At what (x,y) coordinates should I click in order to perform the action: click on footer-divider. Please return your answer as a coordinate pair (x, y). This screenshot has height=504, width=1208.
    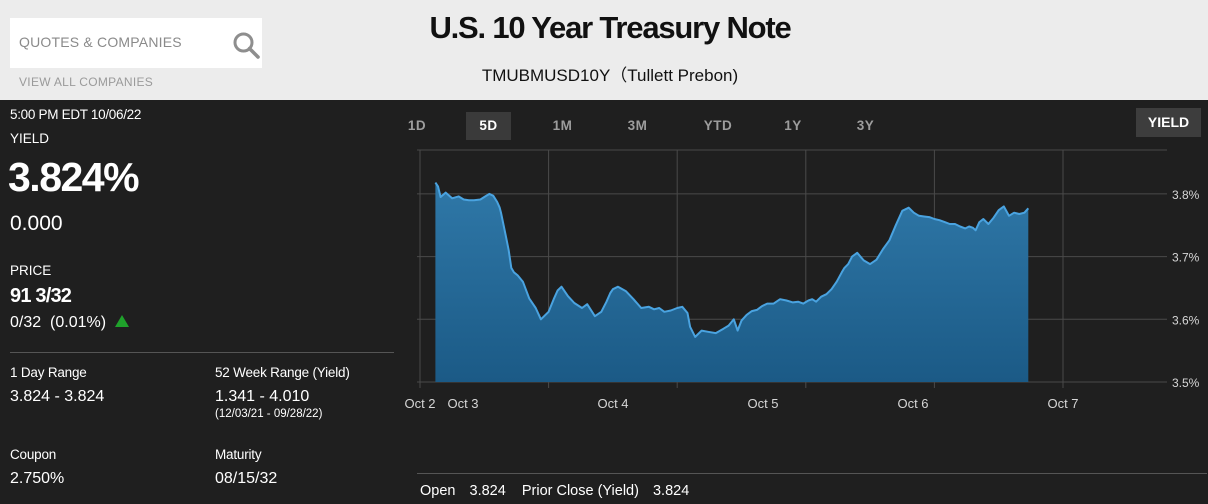
    Looking at the image, I should click on (812, 473).